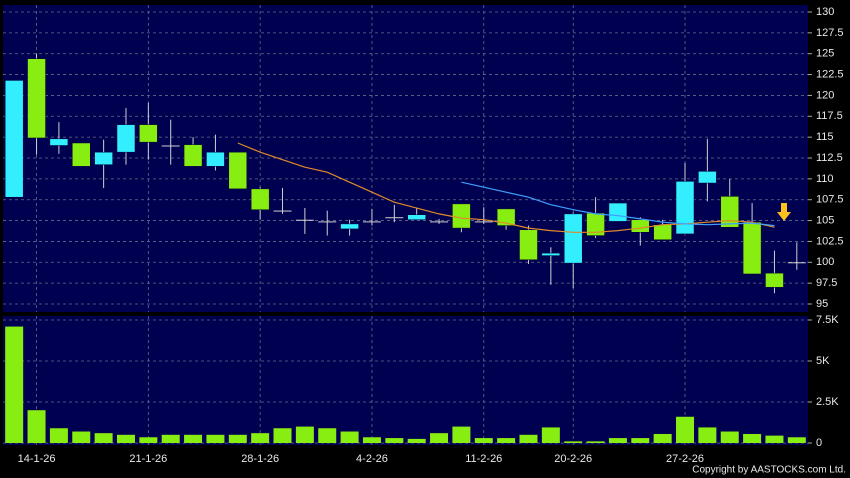 This screenshot has height=478, width=850. Describe the element at coordinates (830, 74) in the screenshot. I see `y-tick-label: 122.5` at that location.